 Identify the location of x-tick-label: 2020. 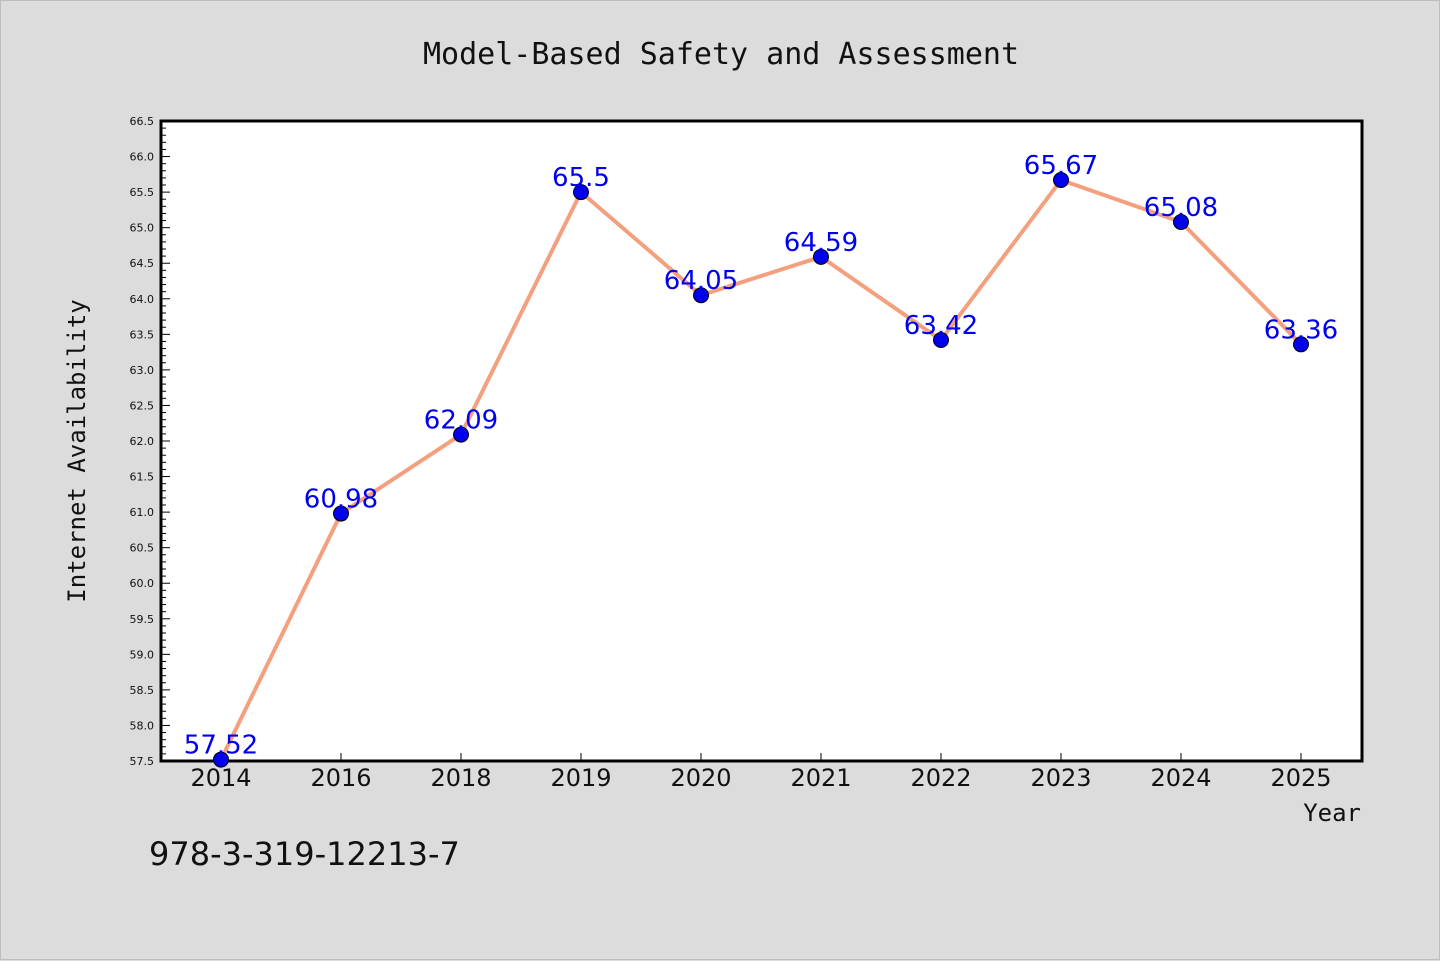
(700, 778).